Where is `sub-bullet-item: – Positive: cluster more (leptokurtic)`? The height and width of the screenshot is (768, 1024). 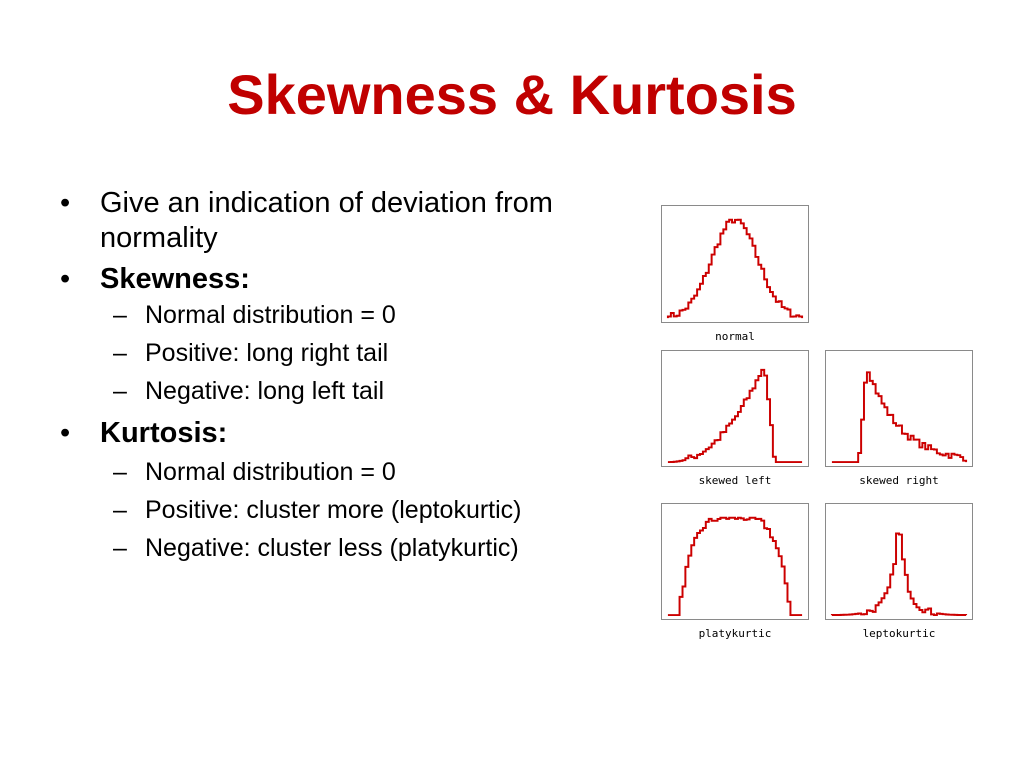 sub-bullet-item: – Positive: cluster more (leptokurtic) is located at coordinates (317, 510).